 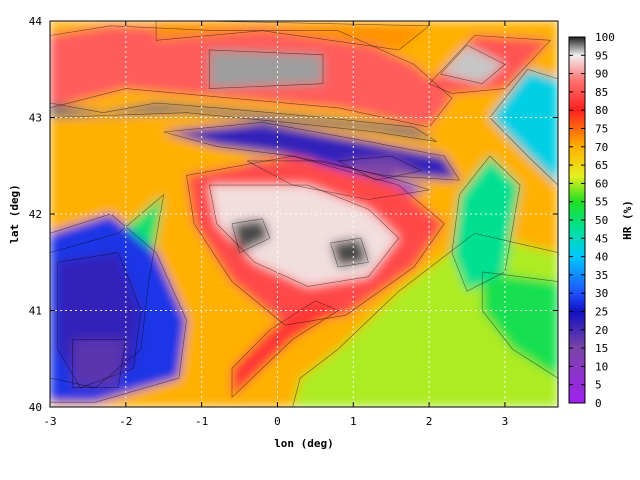 I want to click on y-tick-label: 43, so click(x=35, y=118).